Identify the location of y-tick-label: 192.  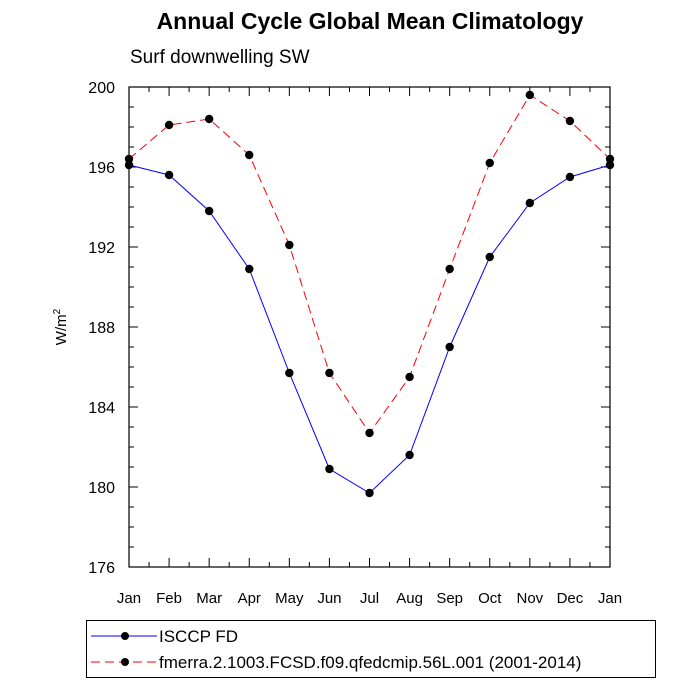
(101, 248).